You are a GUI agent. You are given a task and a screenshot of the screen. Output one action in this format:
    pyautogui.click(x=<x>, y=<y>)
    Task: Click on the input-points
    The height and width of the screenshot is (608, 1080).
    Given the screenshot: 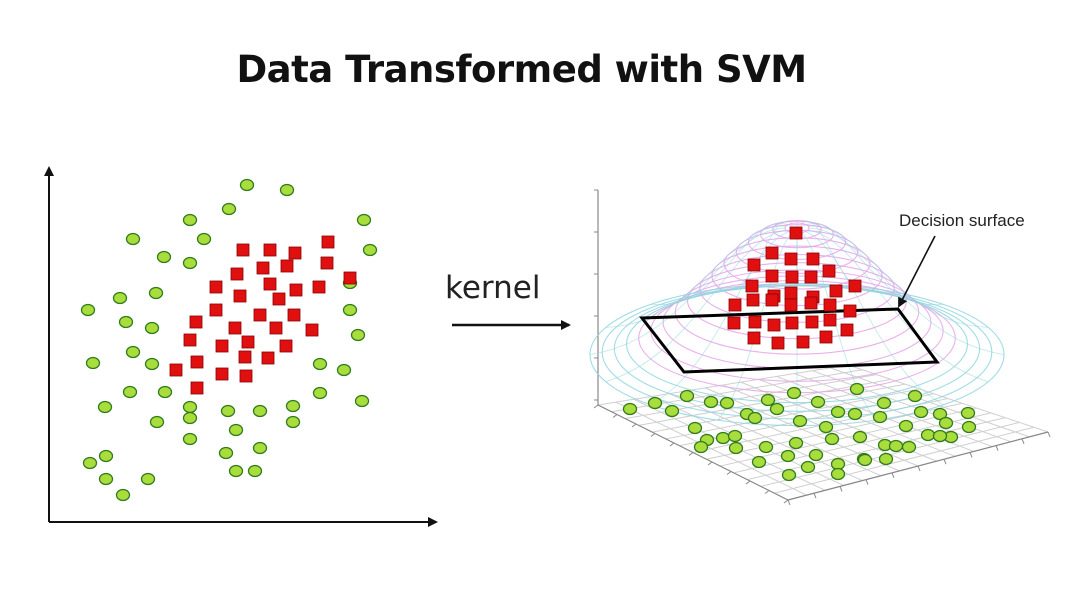 What is the action you would take?
    pyautogui.click(x=229, y=340)
    